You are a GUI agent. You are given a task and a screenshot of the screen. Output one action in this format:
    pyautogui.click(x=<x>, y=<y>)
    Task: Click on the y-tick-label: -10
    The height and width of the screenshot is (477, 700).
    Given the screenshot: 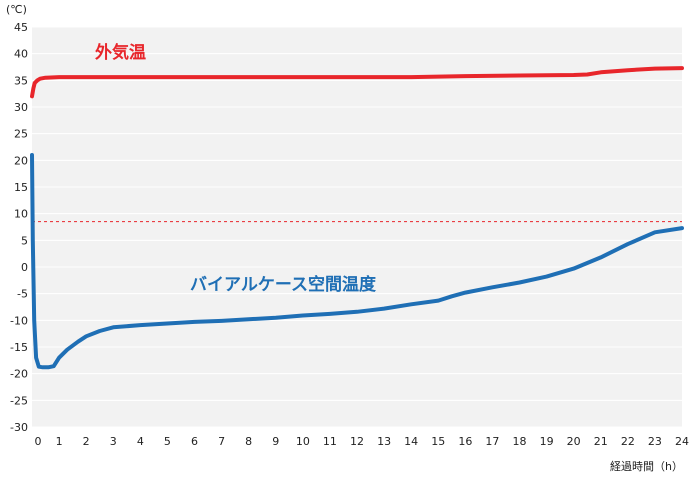 What is the action you would take?
    pyautogui.click(x=19, y=320)
    